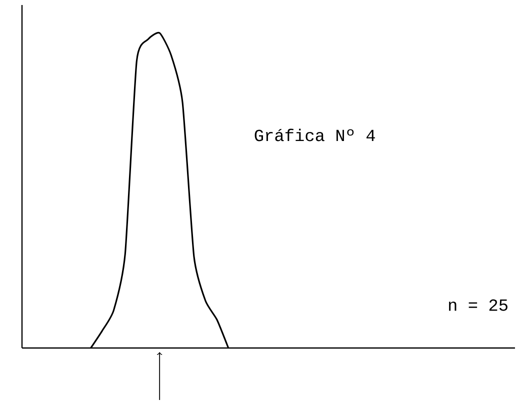 The height and width of the screenshot is (402, 529). What do you see at coordinates (478, 305) in the screenshot?
I see `annotation: n = 25` at bounding box center [478, 305].